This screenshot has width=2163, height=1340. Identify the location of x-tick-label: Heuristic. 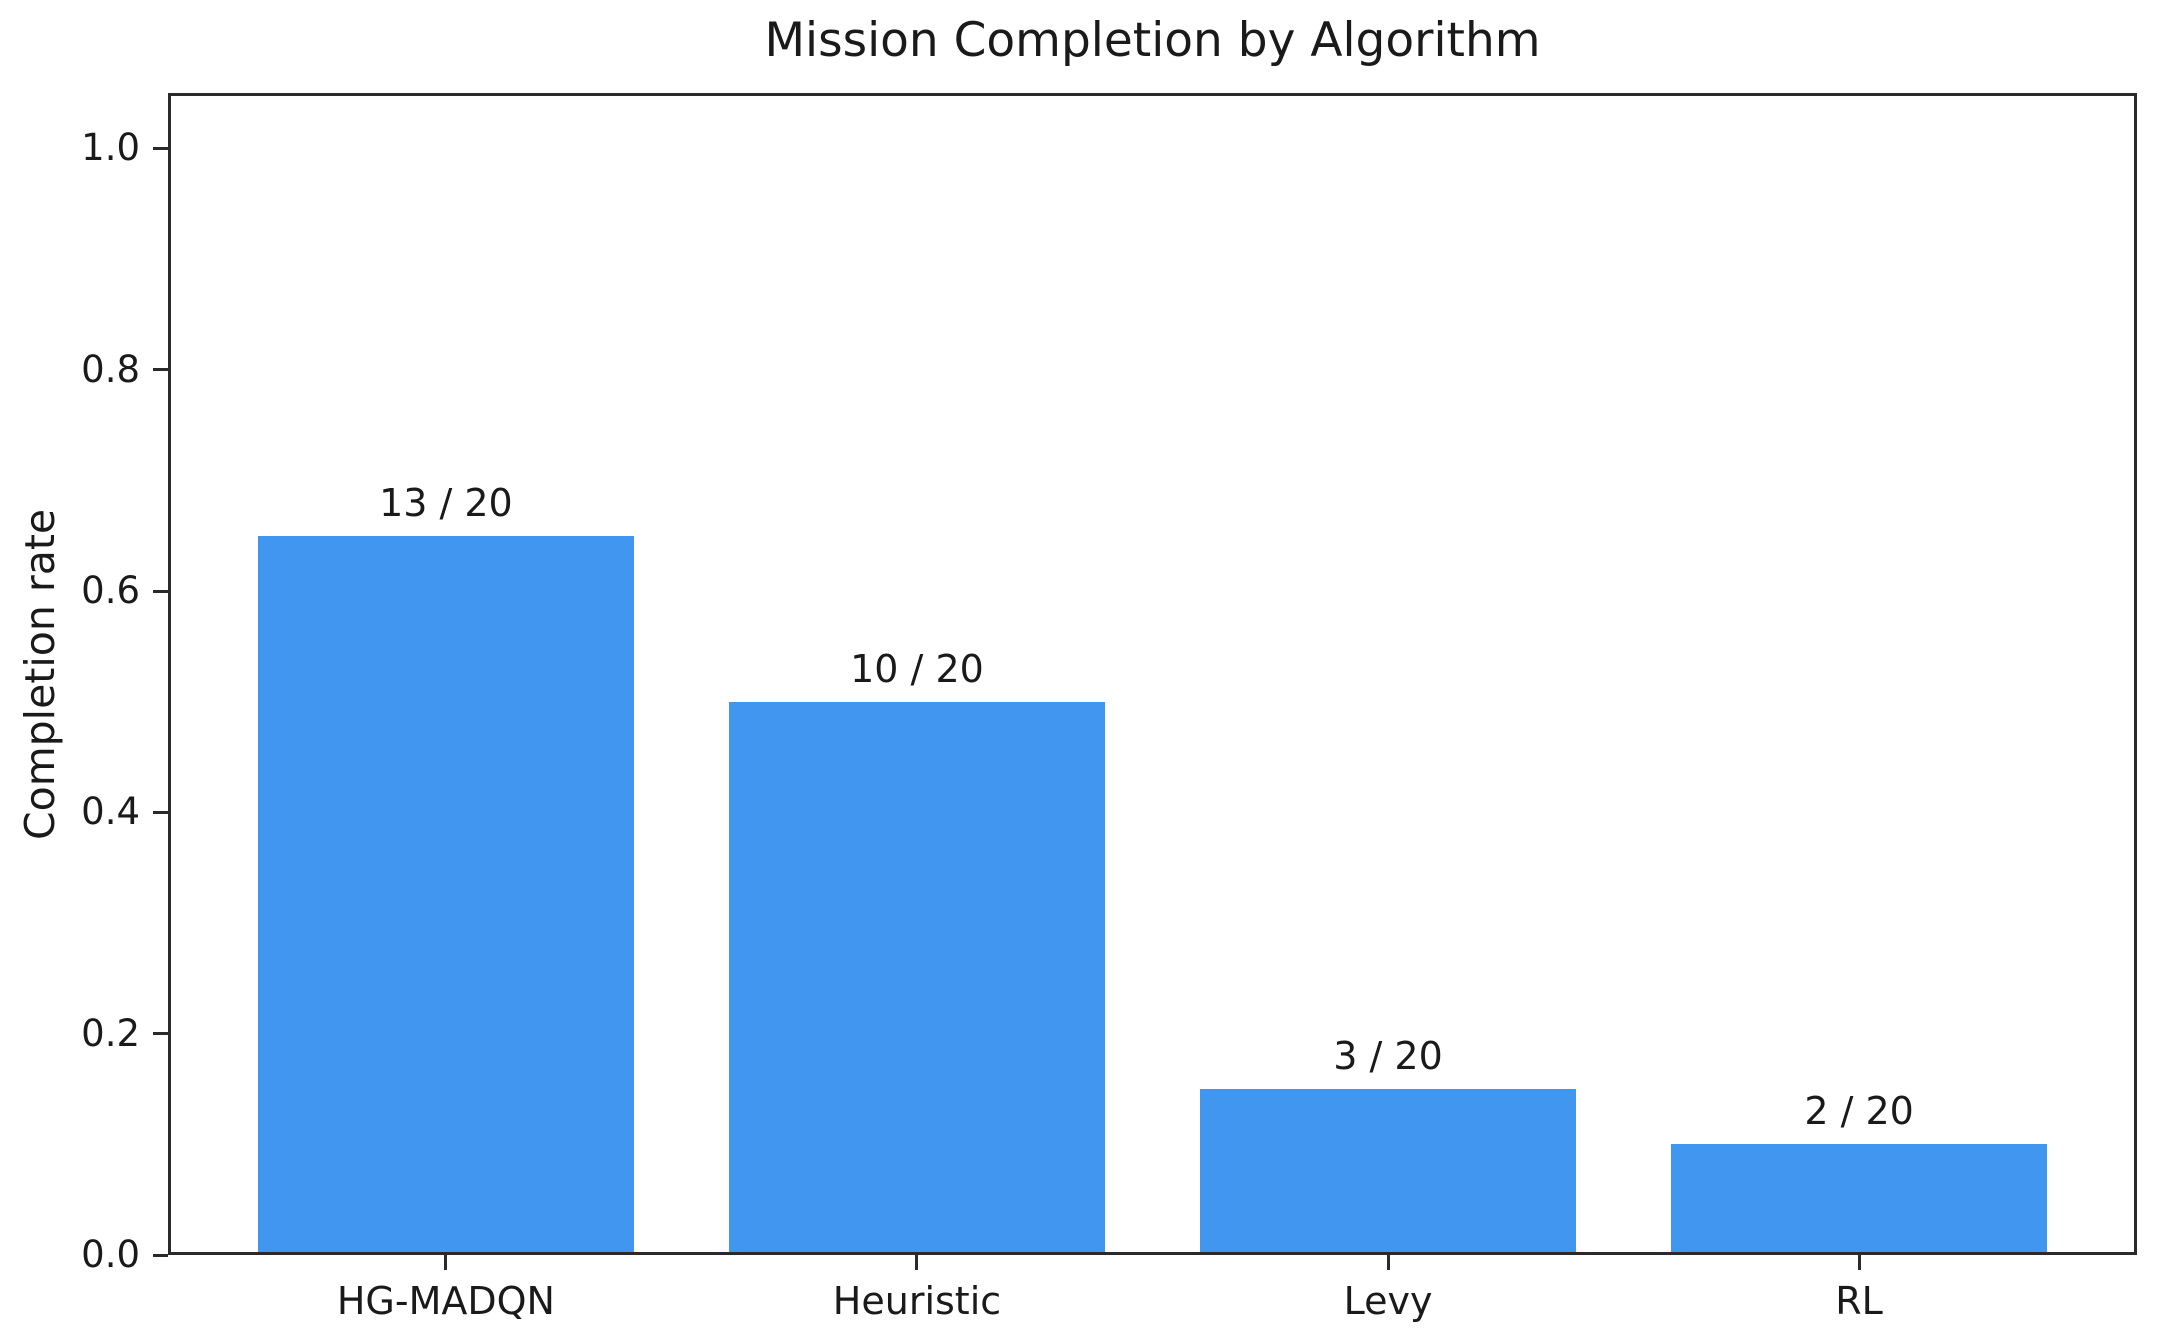
(917, 1301).